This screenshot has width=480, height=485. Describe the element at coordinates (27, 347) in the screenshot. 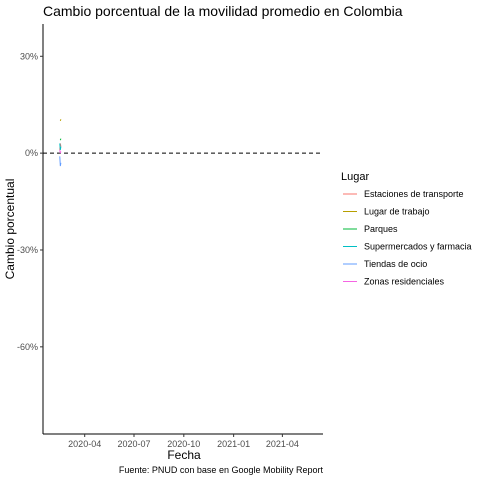

I see `y-tick-label: -60%` at that location.